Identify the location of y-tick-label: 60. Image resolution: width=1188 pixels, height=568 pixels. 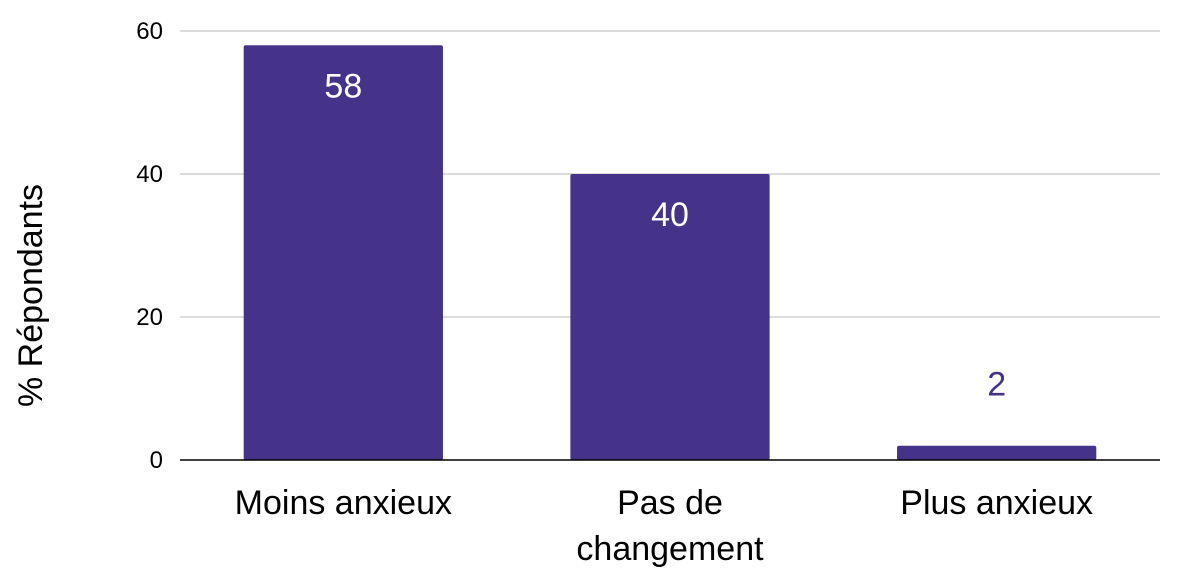
(149, 31).